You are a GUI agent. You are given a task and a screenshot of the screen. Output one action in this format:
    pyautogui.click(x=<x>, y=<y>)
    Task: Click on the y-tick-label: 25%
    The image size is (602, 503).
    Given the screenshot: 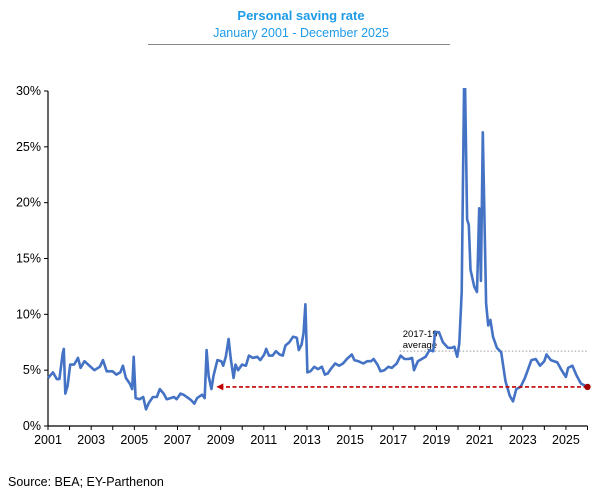 What is the action you would take?
    pyautogui.click(x=28, y=147)
    